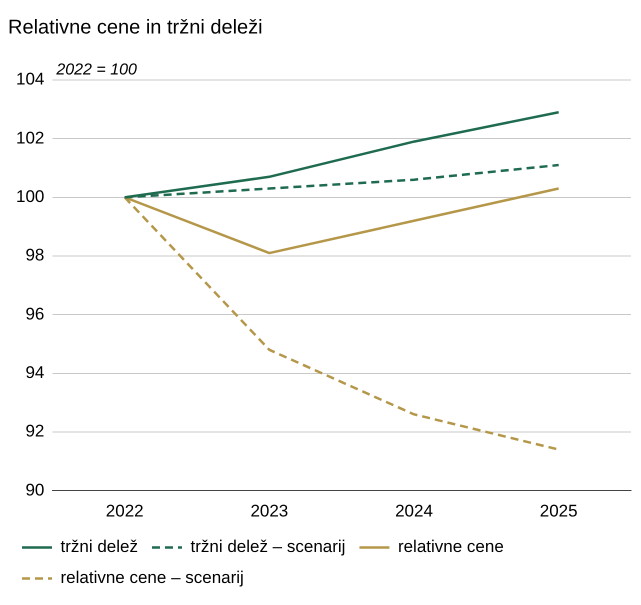 This screenshot has width=641, height=605. What do you see at coordinates (451, 546) in the screenshot?
I see `legend-label: relativne cene` at bounding box center [451, 546].